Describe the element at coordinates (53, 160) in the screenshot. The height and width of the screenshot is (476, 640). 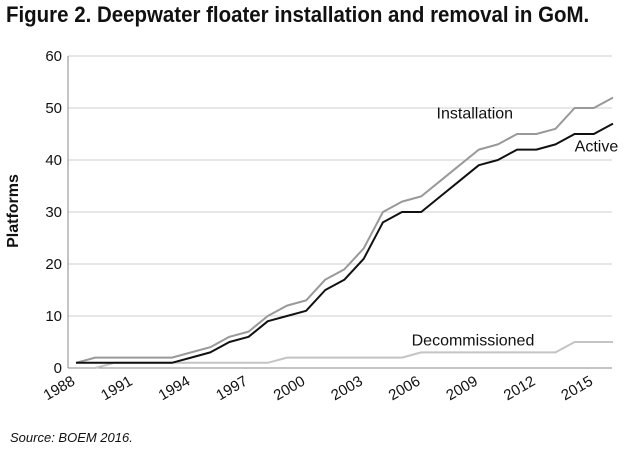
I see `y-tick-label: 40` at that location.